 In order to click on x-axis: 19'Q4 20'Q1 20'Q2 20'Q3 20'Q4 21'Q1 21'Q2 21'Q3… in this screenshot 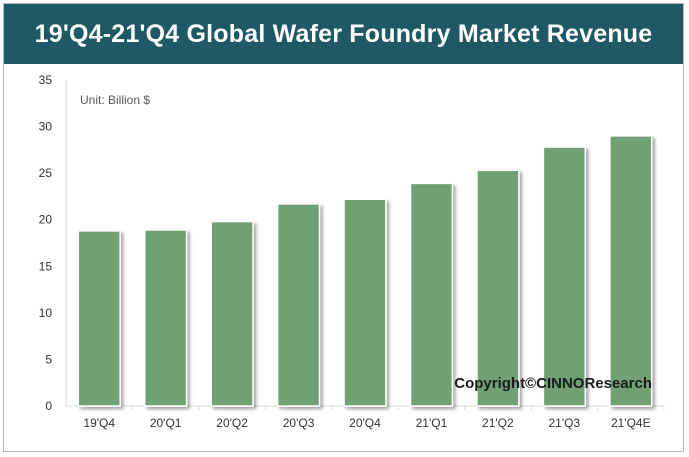, I will do `click(365, 417)`.